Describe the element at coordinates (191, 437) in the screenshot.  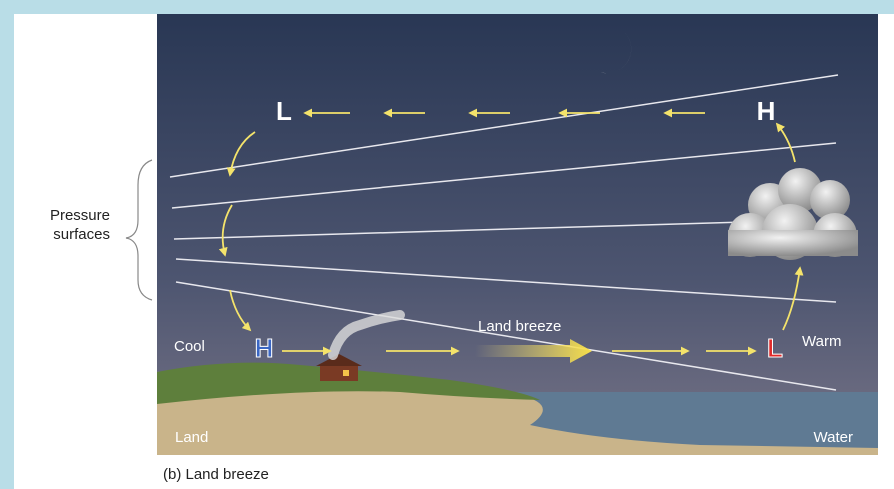
I see `land-label: Land` at that location.